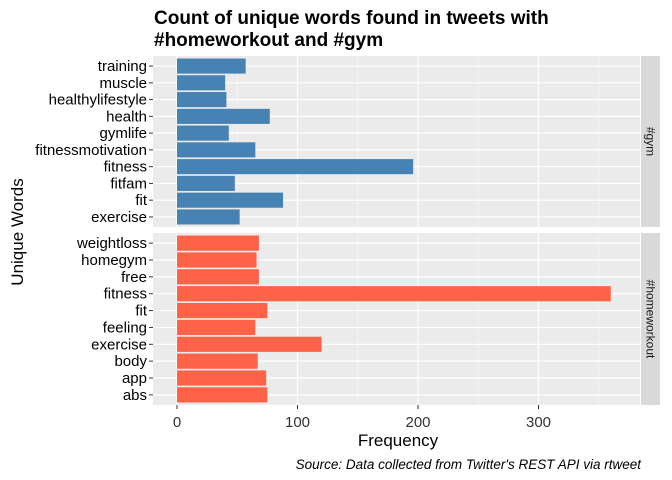 The height and width of the screenshot is (480, 672). Describe the element at coordinates (123, 133) in the screenshot. I see `y-tick-label-gymlife: gymlife` at that location.